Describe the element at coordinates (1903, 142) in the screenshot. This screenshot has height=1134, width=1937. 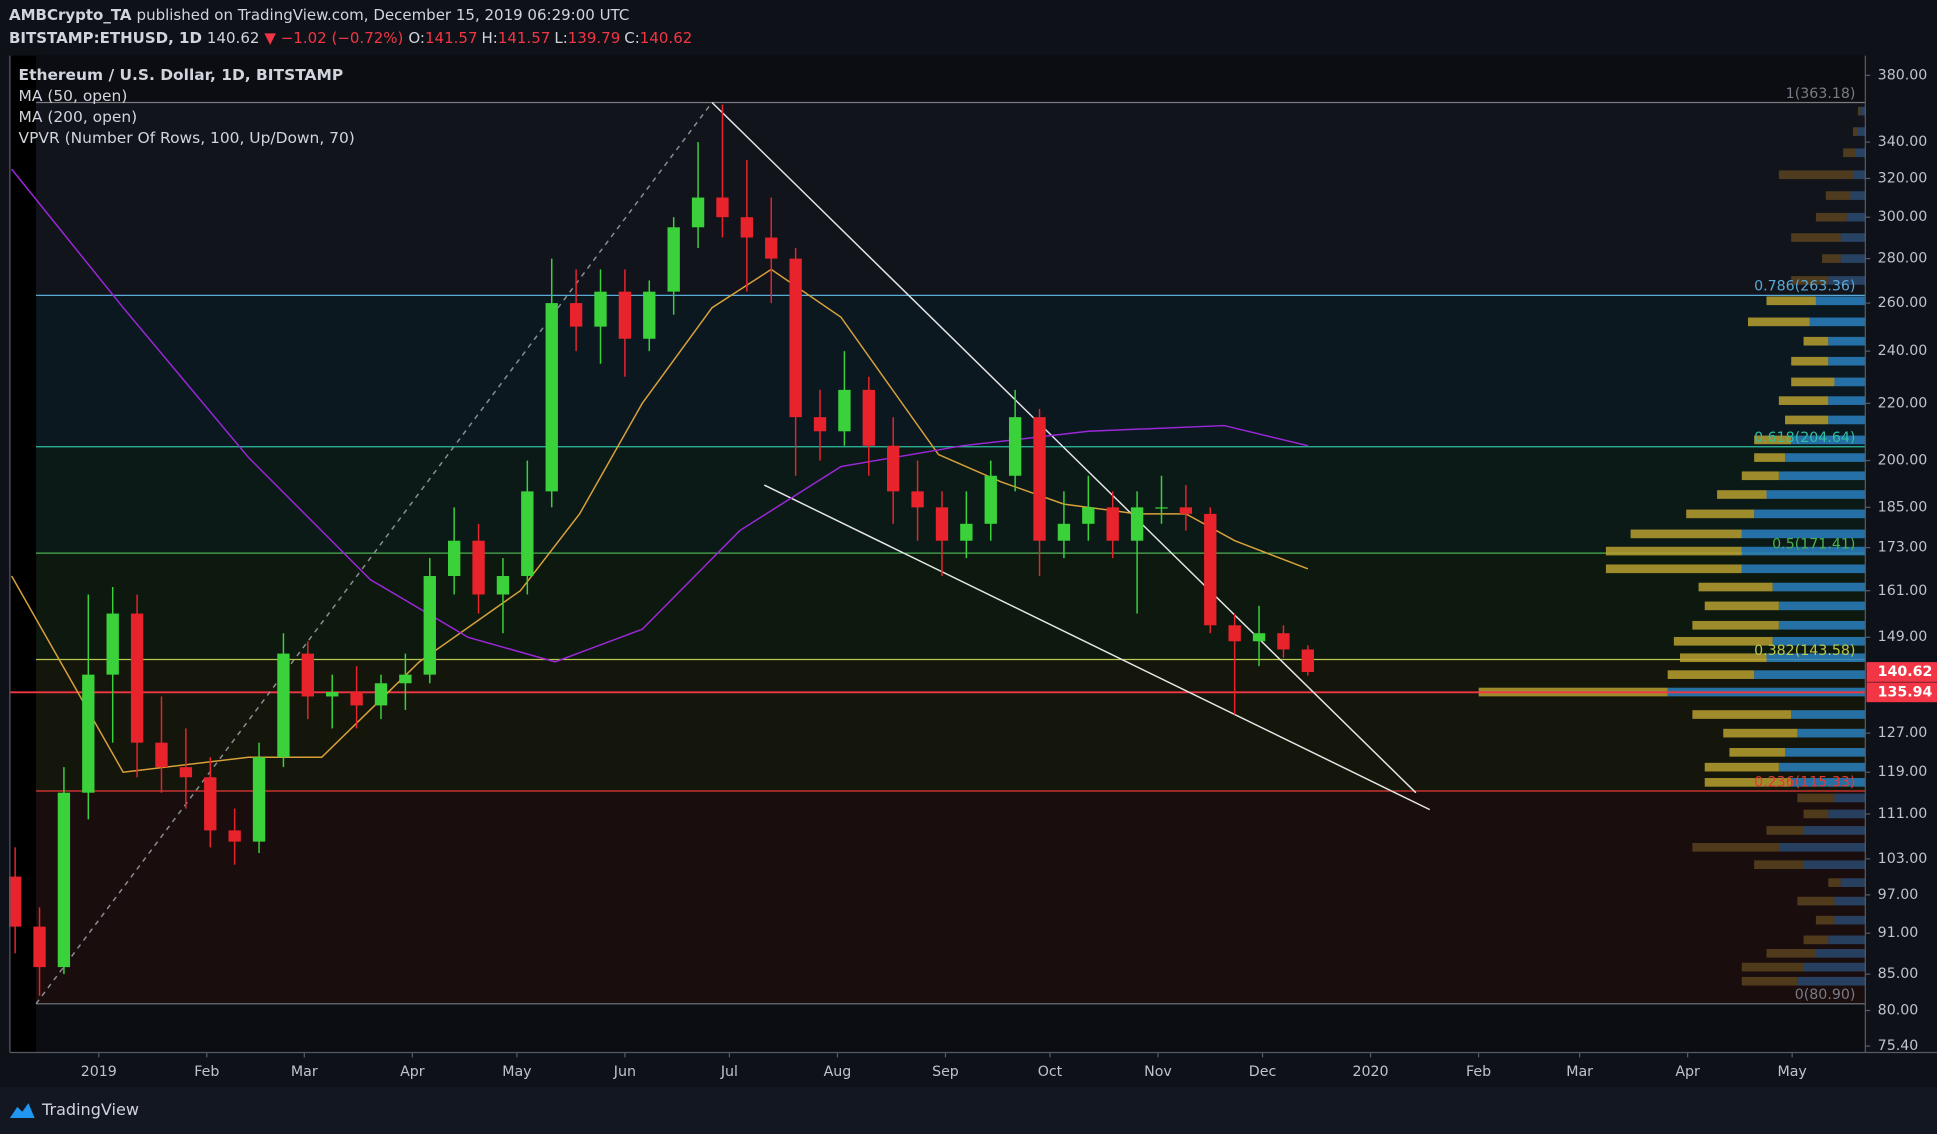
I see `y-tick-label: 340.00` at that location.